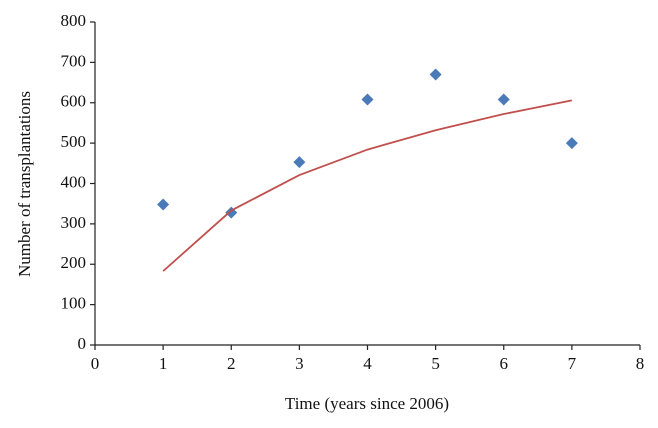 The width and height of the screenshot is (658, 428). What do you see at coordinates (74, 20) in the screenshot?
I see `y-tick-label: 800` at bounding box center [74, 20].